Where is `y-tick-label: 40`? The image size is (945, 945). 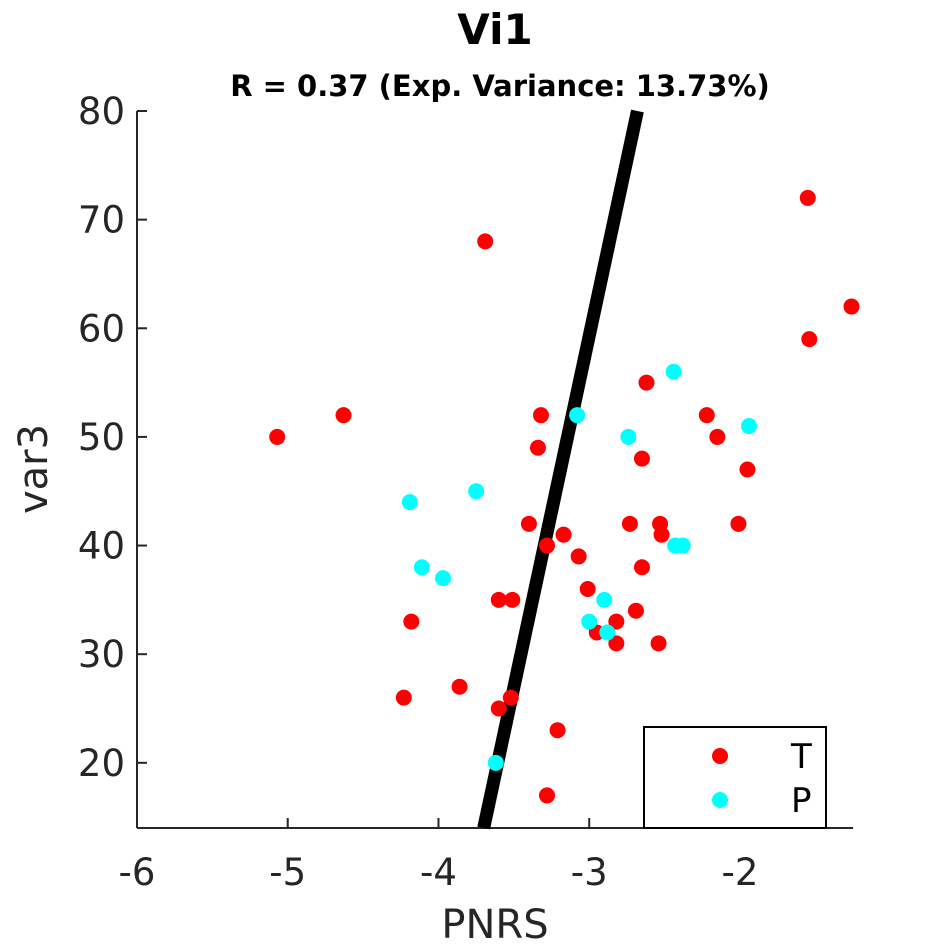
y-tick-label: 40 is located at coordinates (101, 546).